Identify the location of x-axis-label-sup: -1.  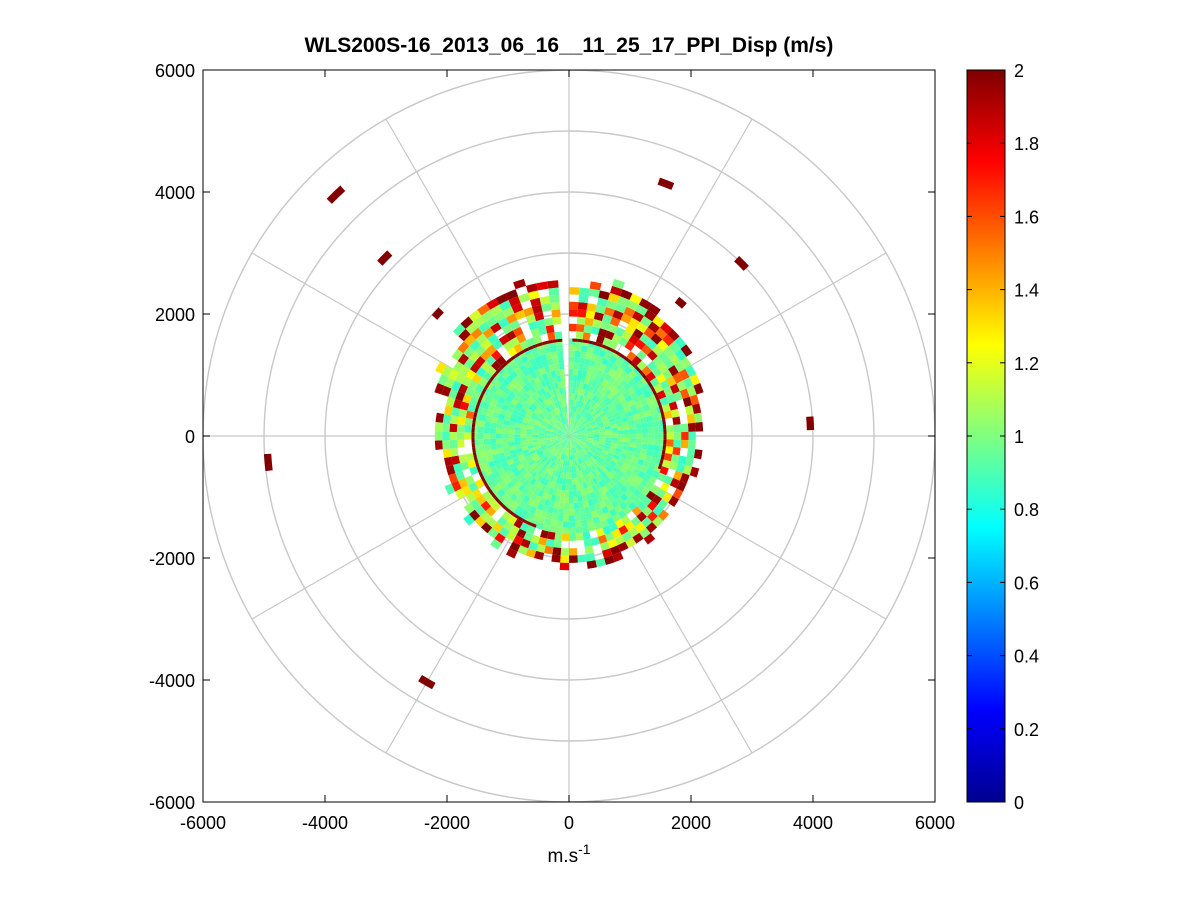
(584, 849).